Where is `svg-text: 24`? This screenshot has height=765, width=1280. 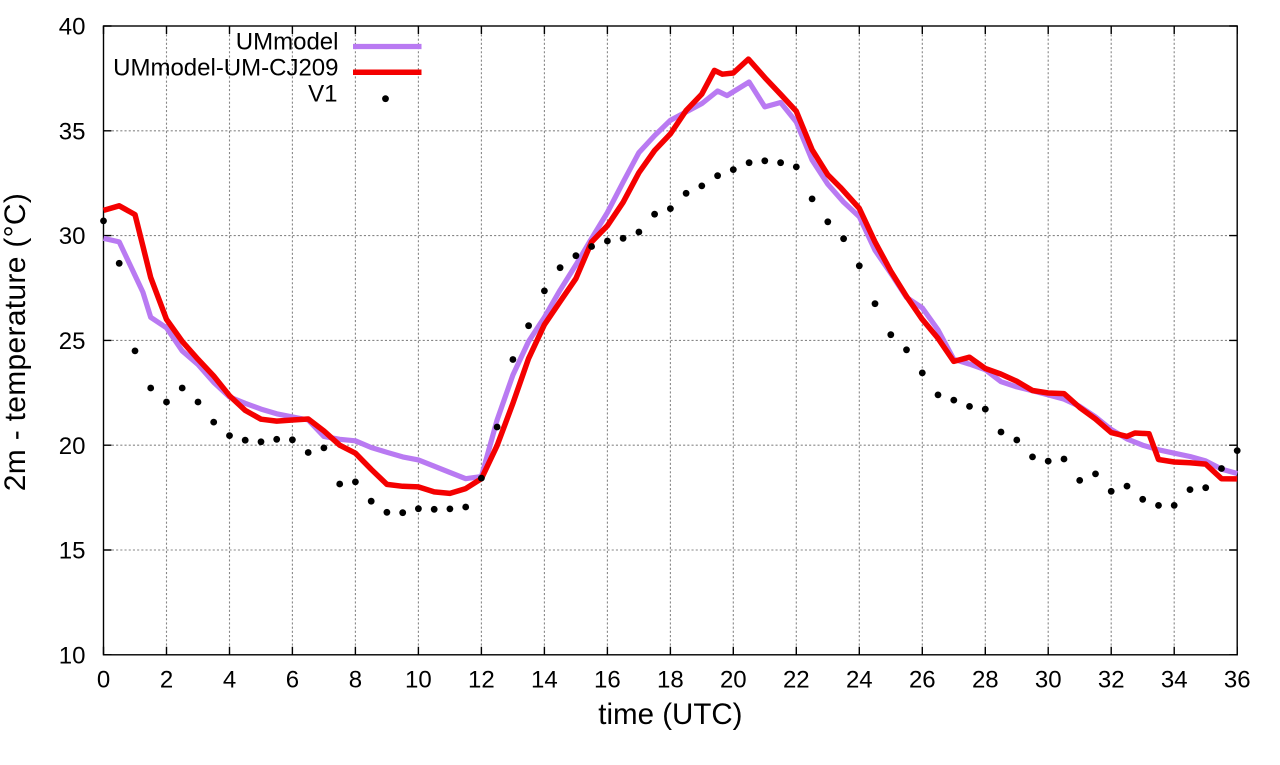
svg-text: 24 is located at coordinates (859, 680).